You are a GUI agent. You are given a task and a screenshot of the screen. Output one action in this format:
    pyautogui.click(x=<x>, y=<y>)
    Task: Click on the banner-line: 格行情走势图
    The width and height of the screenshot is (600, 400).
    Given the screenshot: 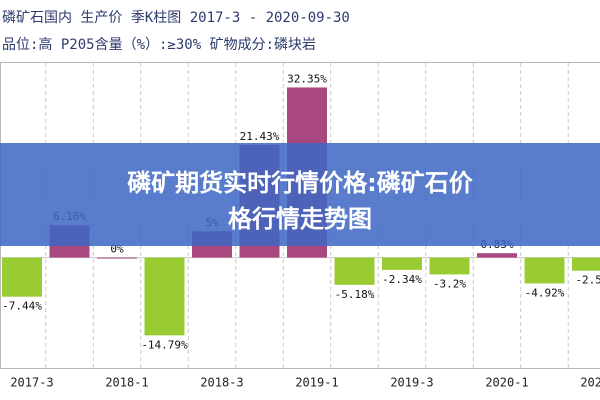 What is the action you would take?
    pyautogui.click(x=300, y=219)
    